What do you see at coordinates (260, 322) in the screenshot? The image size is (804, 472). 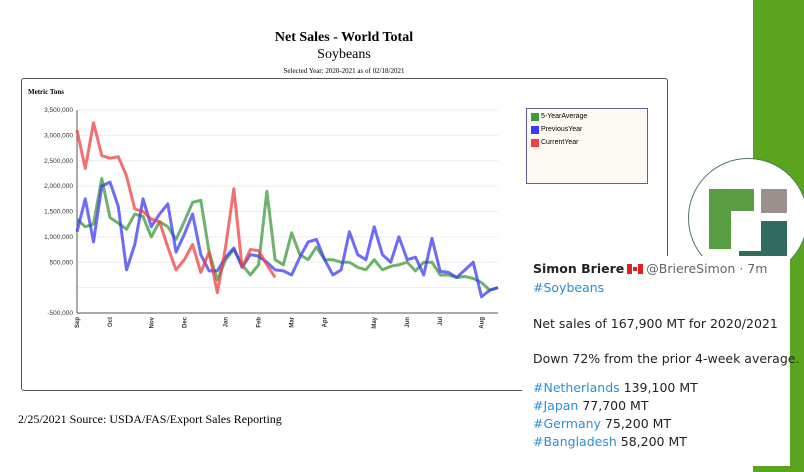 I see `x-tick-label: Feb` at bounding box center [260, 322].